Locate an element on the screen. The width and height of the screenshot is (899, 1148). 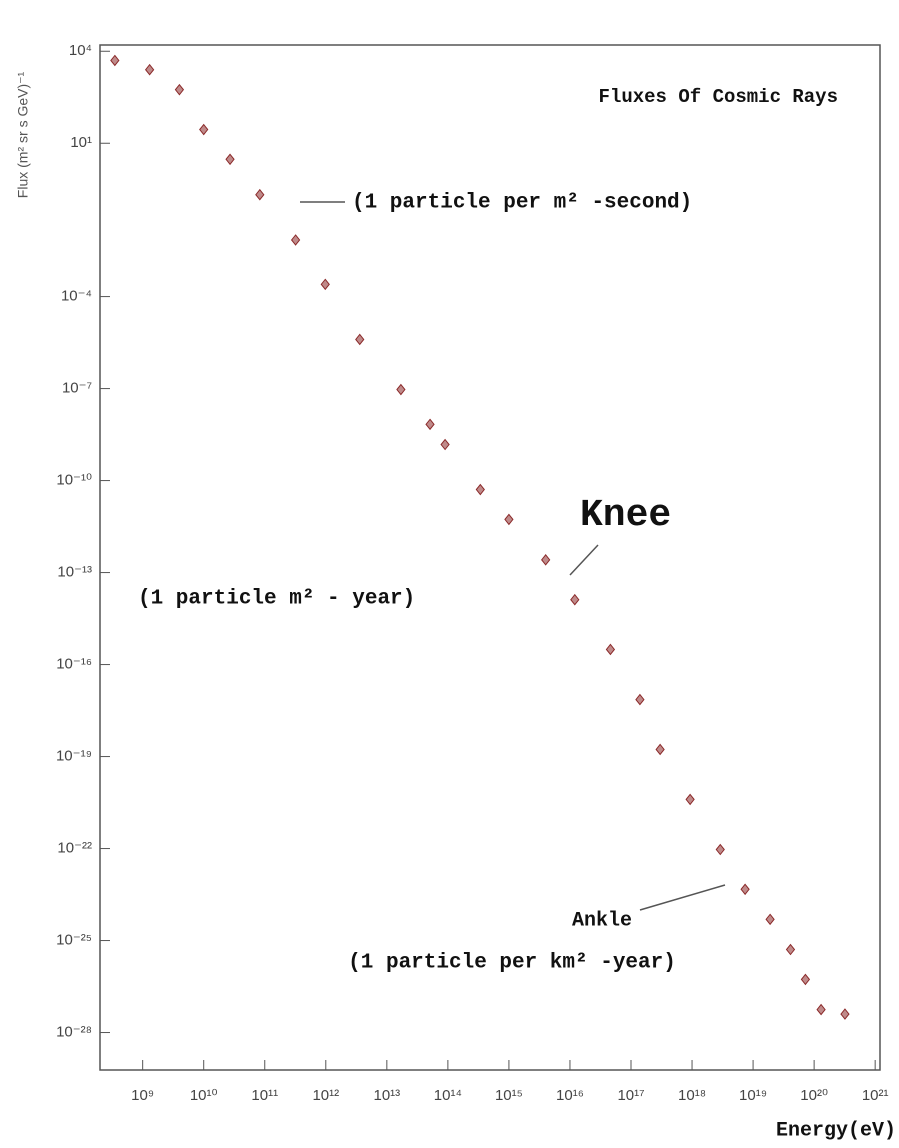
y-tick-label: 10⁻⁷ is located at coordinates (77, 388).